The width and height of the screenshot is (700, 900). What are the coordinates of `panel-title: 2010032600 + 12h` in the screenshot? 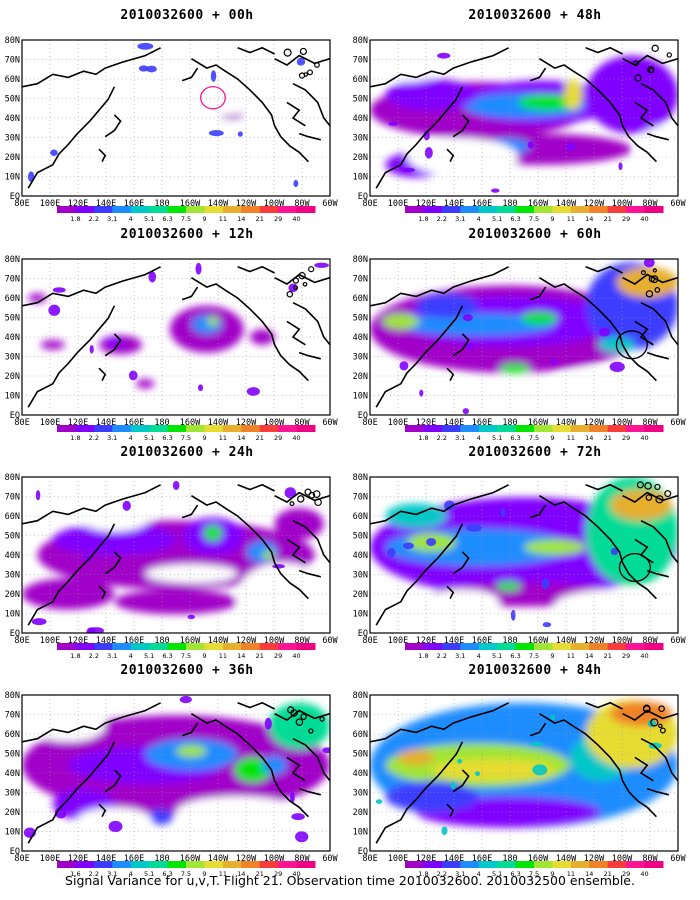 It's located at (187, 234).